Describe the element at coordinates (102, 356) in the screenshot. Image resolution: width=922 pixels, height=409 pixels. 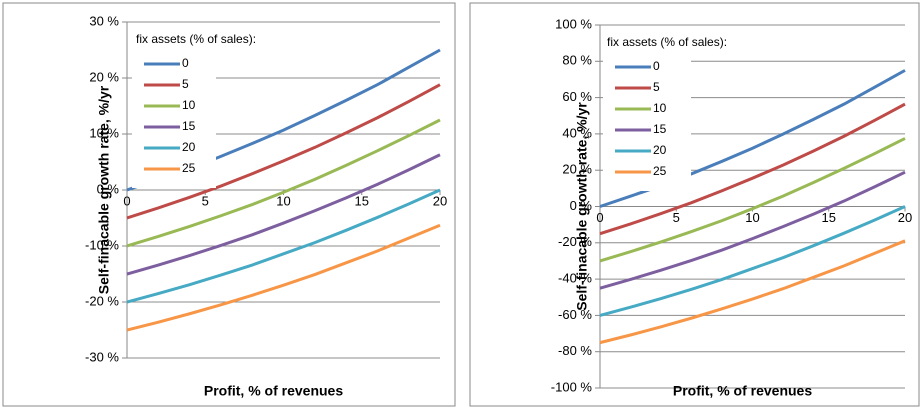
I see `y-tick-label: -30 %` at that location.